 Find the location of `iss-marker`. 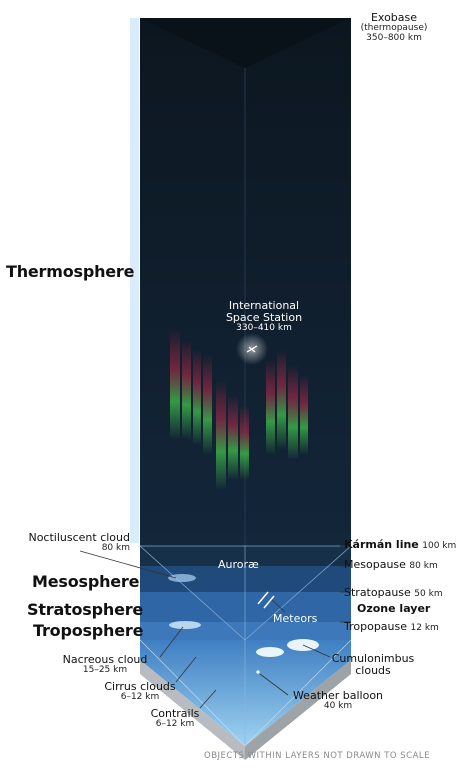

iss-marker is located at coordinates (252, 349).